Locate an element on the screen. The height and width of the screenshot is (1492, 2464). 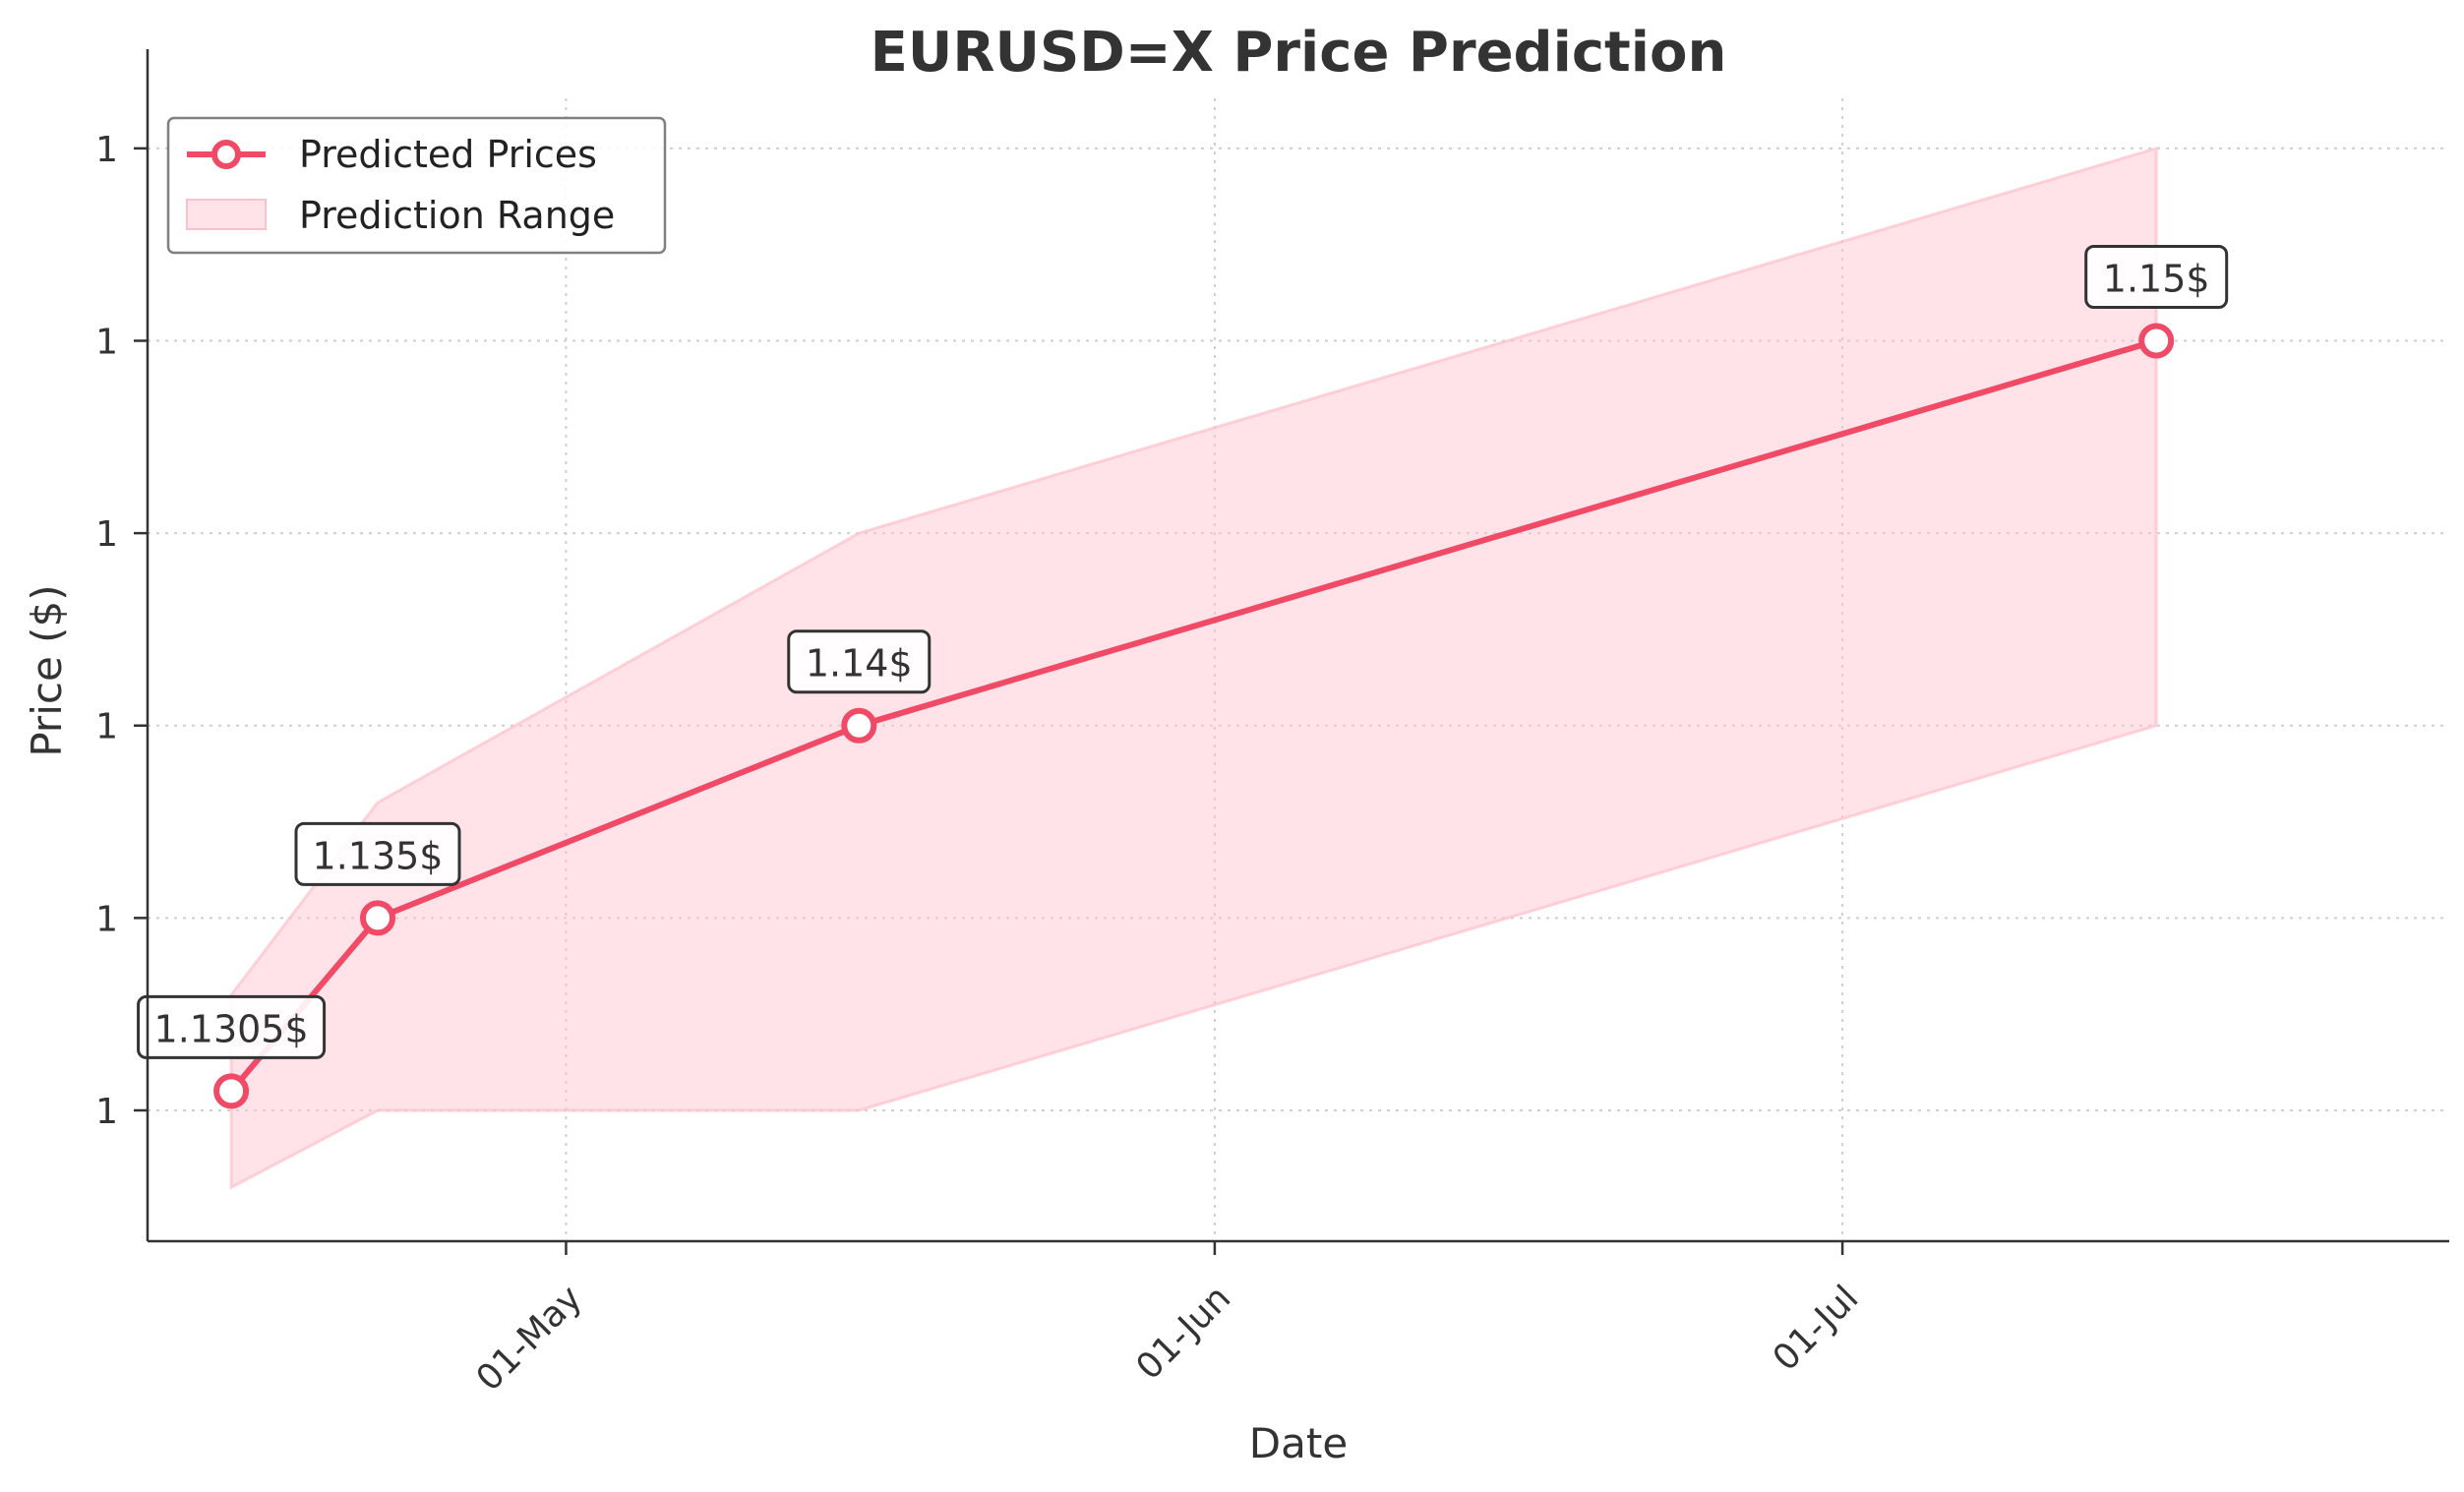
annotation-label-1: 1.135$ is located at coordinates (379, 855).